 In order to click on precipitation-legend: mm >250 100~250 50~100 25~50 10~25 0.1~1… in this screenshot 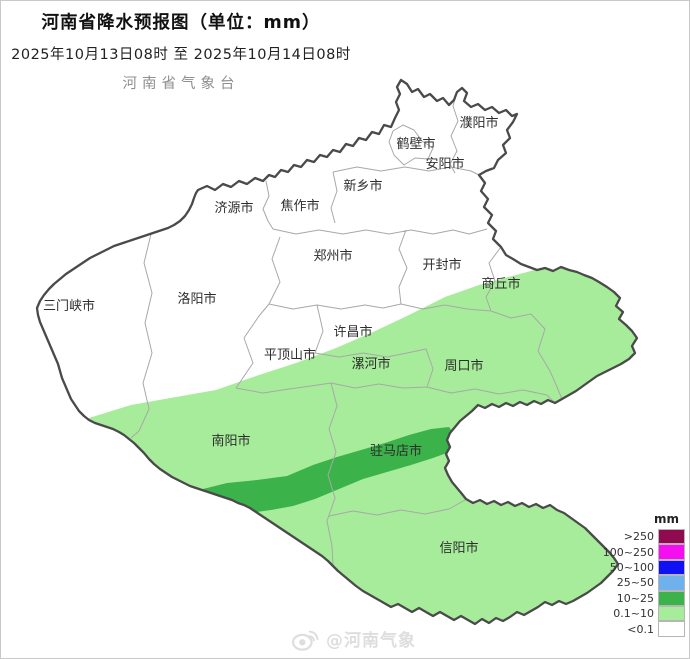, I will do `click(642, 574)`.